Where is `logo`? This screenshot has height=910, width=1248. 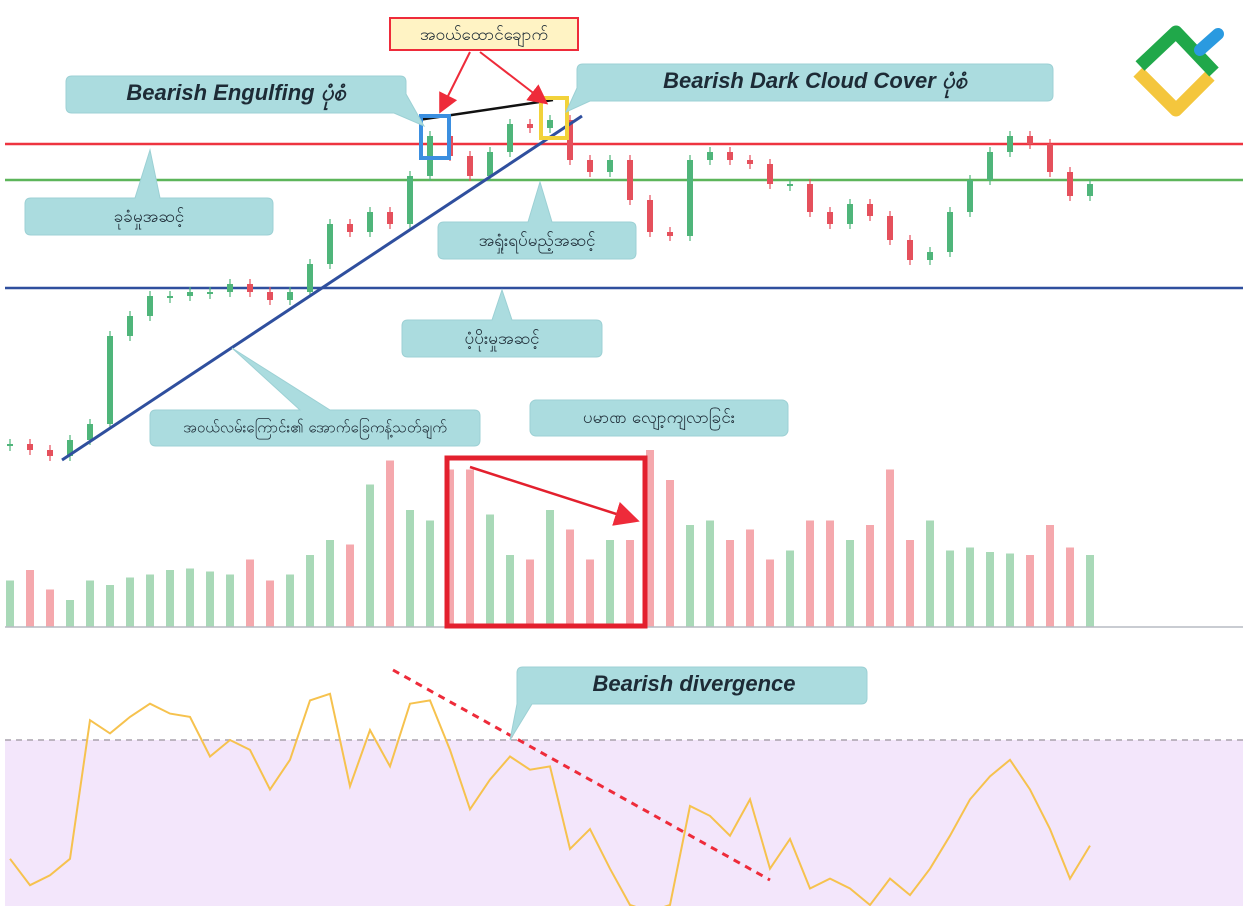
logo is located at coordinates (1178, 71).